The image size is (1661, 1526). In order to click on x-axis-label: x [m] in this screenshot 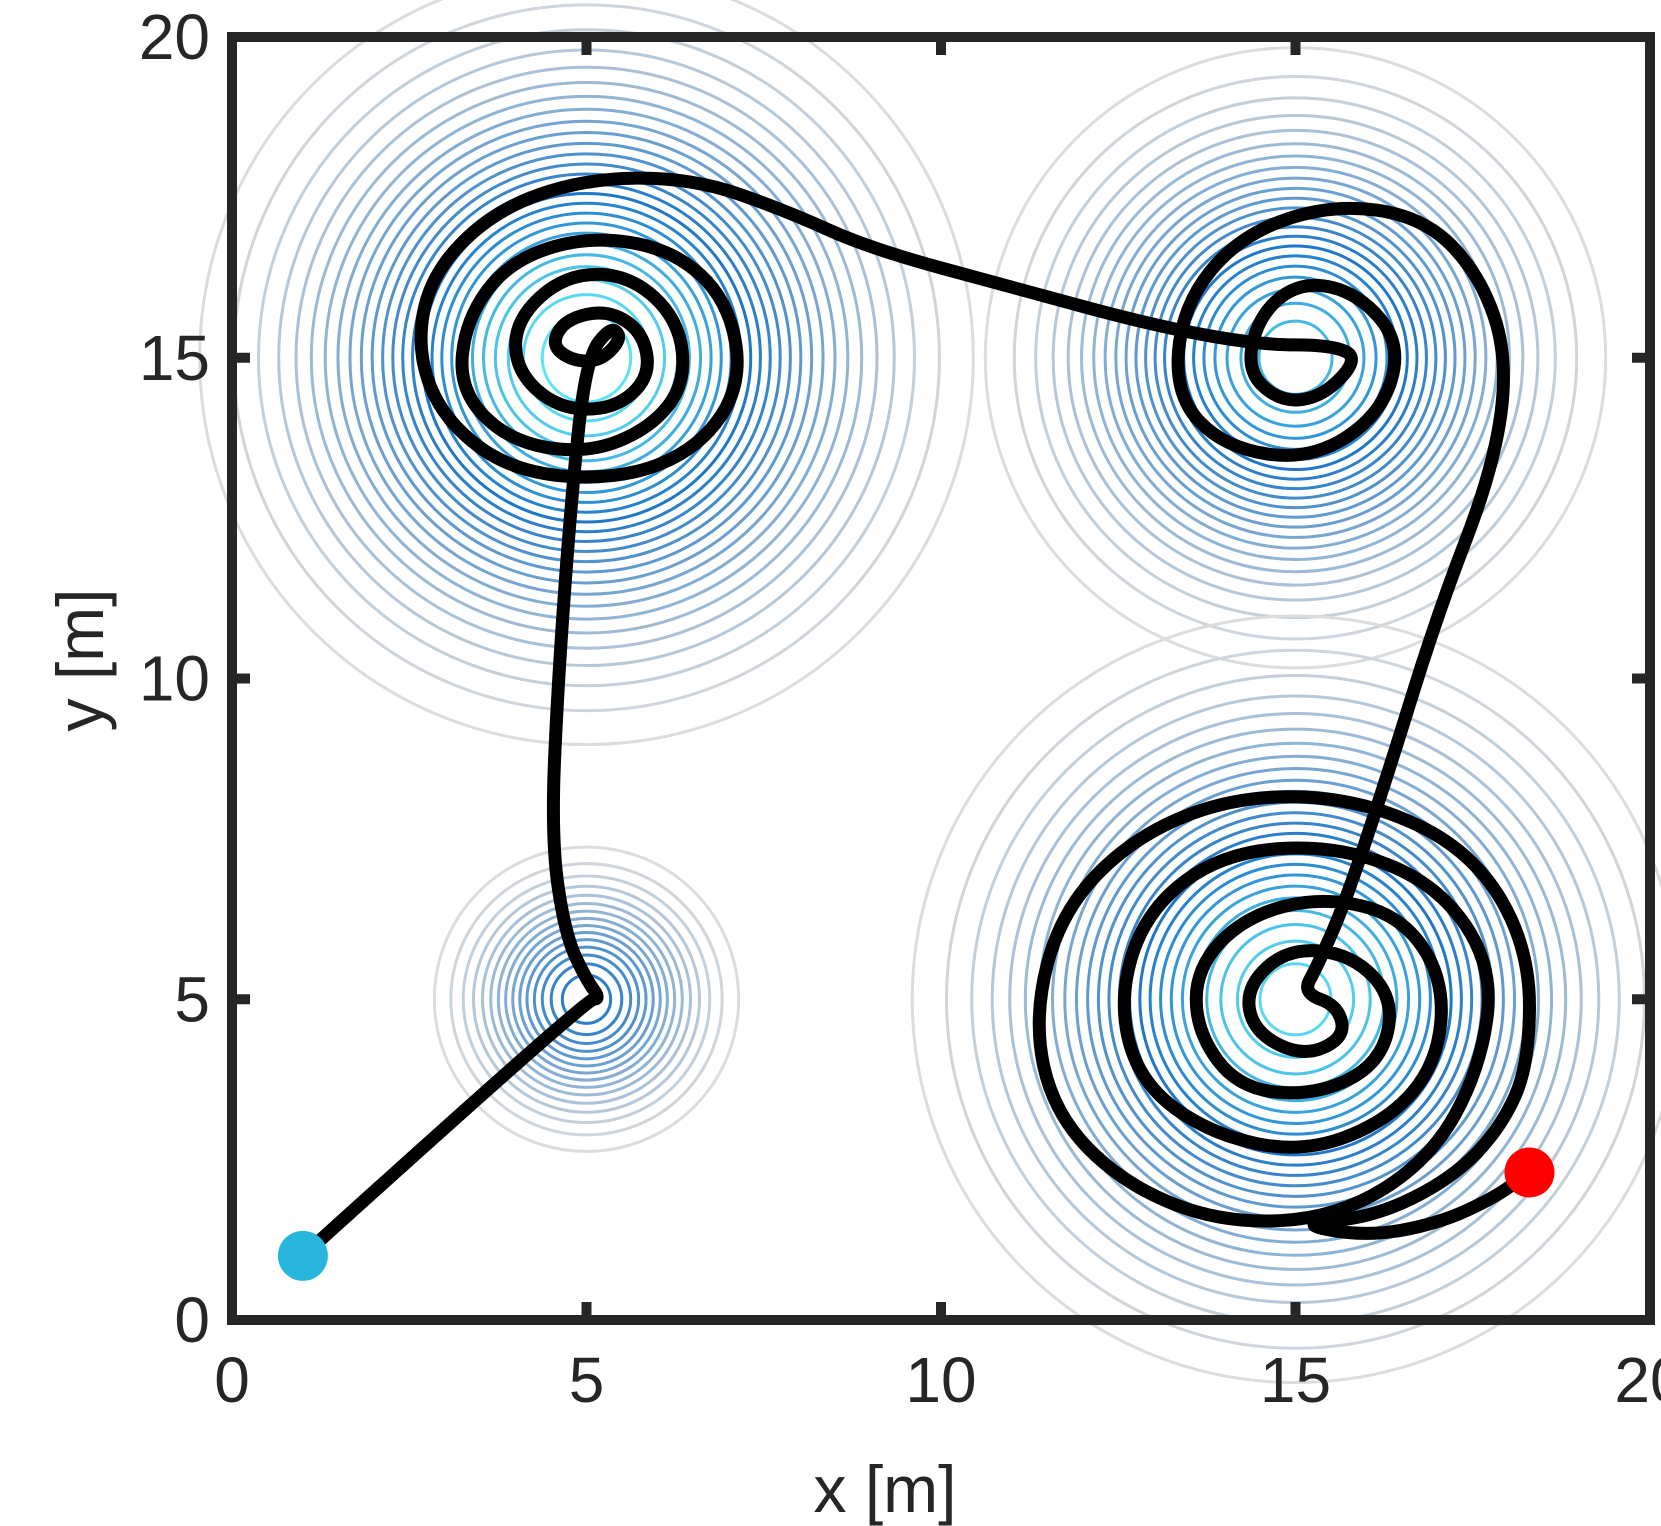, I will do `click(885, 1489)`.